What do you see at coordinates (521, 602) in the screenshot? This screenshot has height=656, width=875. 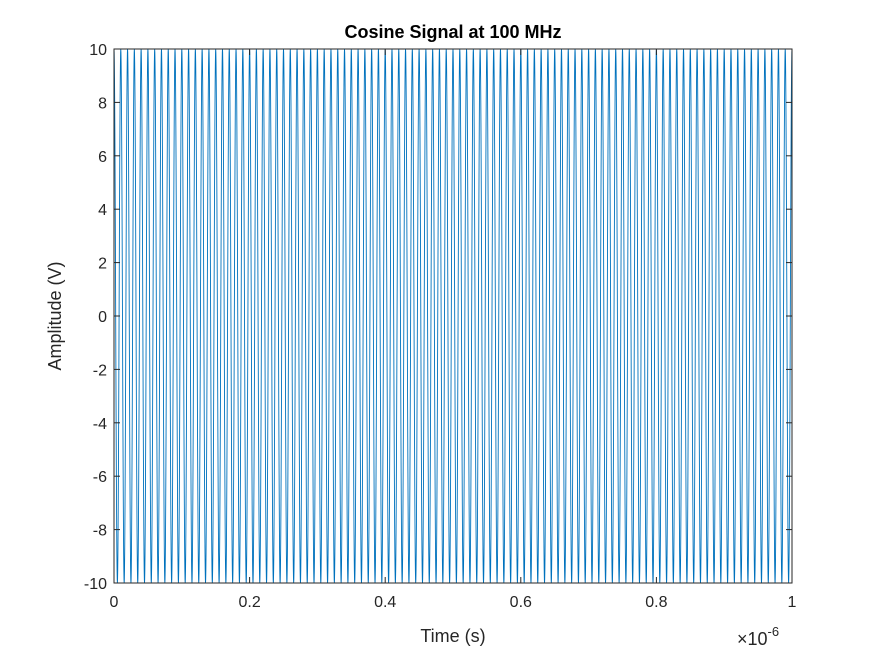 I see `x-tick-label: 0.6` at bounding box center [521, 602].